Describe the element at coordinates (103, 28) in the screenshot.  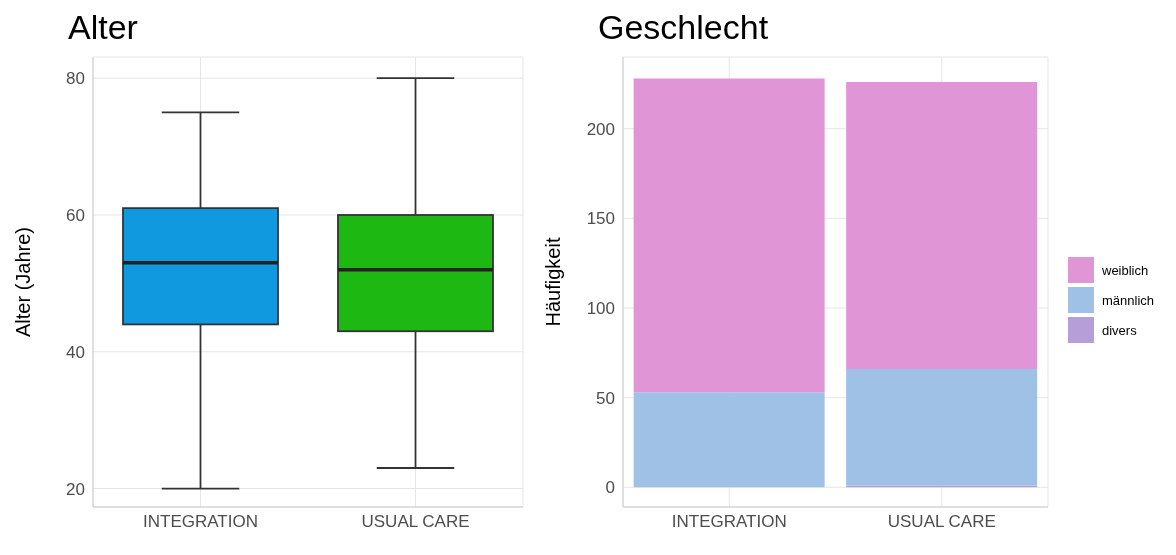
I see `chart-title: Alter` at that location.